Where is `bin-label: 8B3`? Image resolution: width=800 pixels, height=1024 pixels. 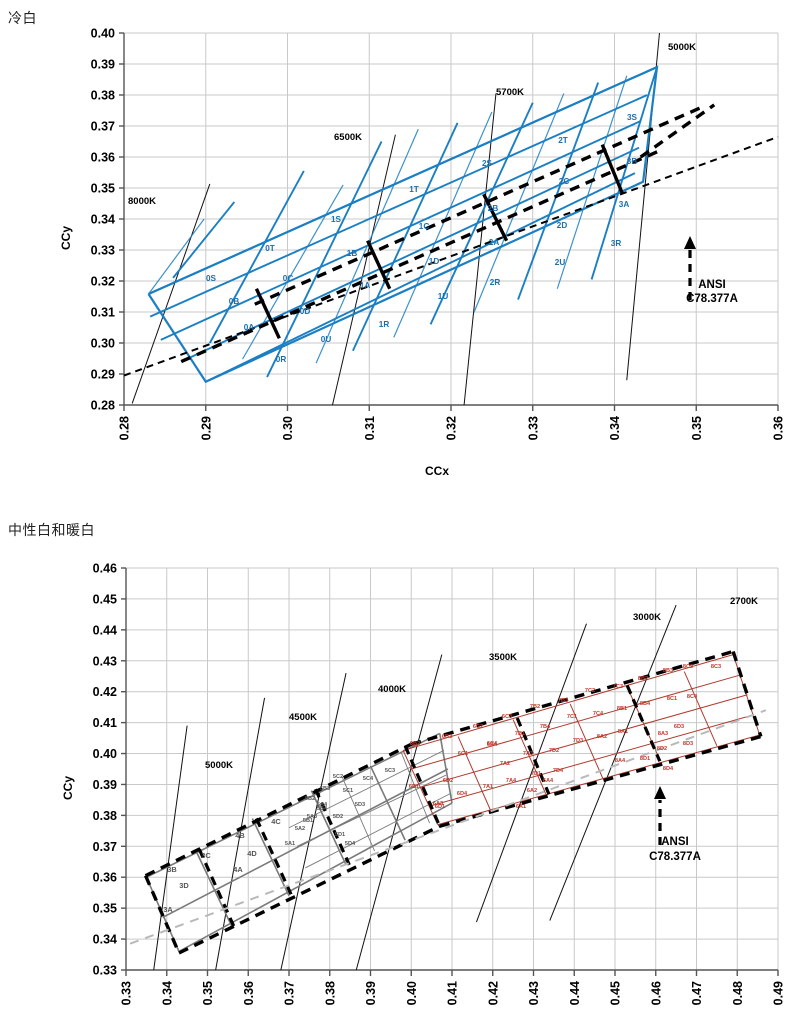
bin-label: 8B3 is located at coordinates (668, 671).